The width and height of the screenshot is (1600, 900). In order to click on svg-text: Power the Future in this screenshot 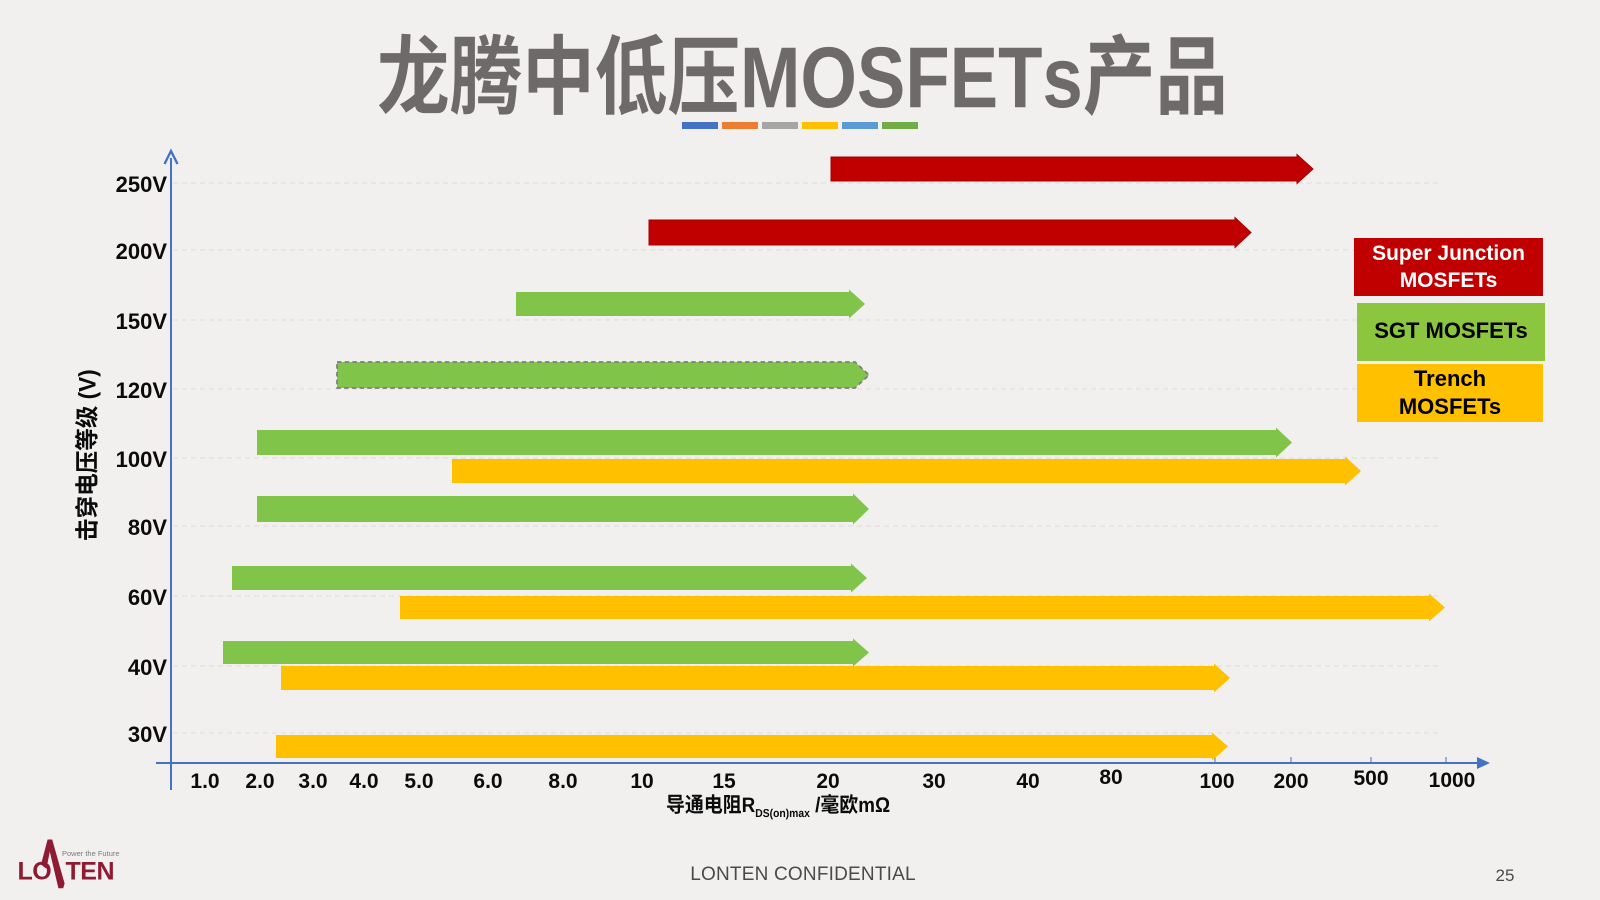, I will do `click(91, 853)`.